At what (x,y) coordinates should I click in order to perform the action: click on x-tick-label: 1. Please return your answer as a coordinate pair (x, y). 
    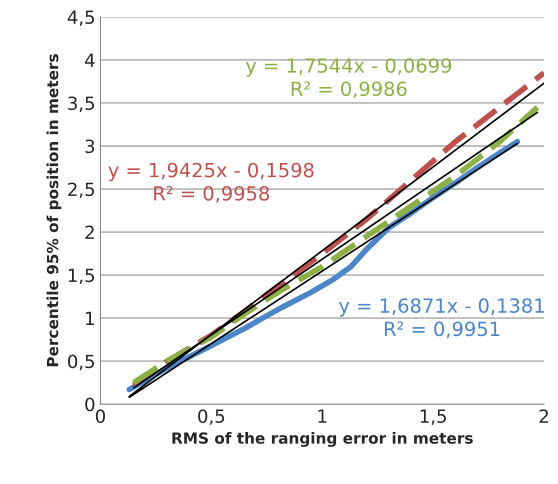
    Looking at the image, I should click on (322, 416).